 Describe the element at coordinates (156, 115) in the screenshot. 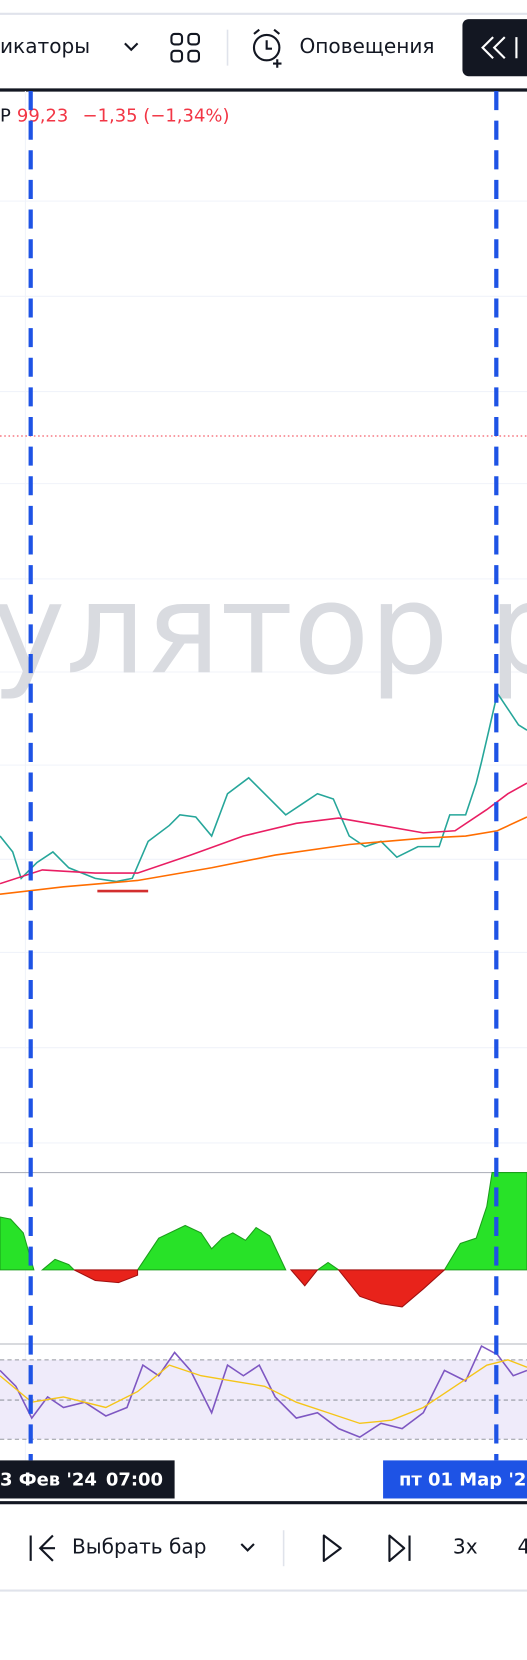

I see `legend-change: −1,35 (−1,34%)` at that location.